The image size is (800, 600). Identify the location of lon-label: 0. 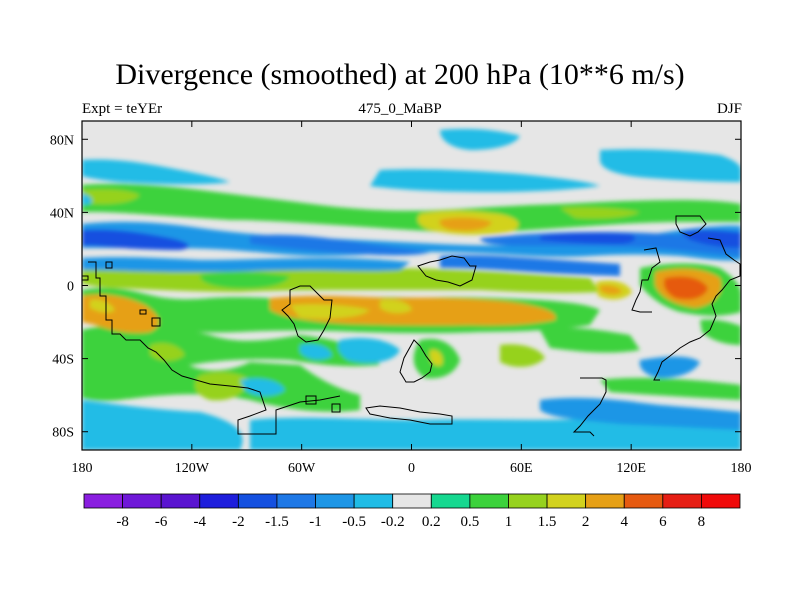
(411, 468).